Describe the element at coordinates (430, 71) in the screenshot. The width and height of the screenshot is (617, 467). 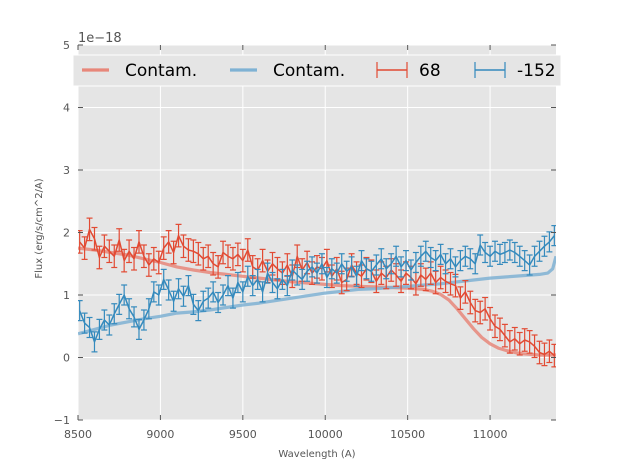
I see `legend-label: 68` at that location.